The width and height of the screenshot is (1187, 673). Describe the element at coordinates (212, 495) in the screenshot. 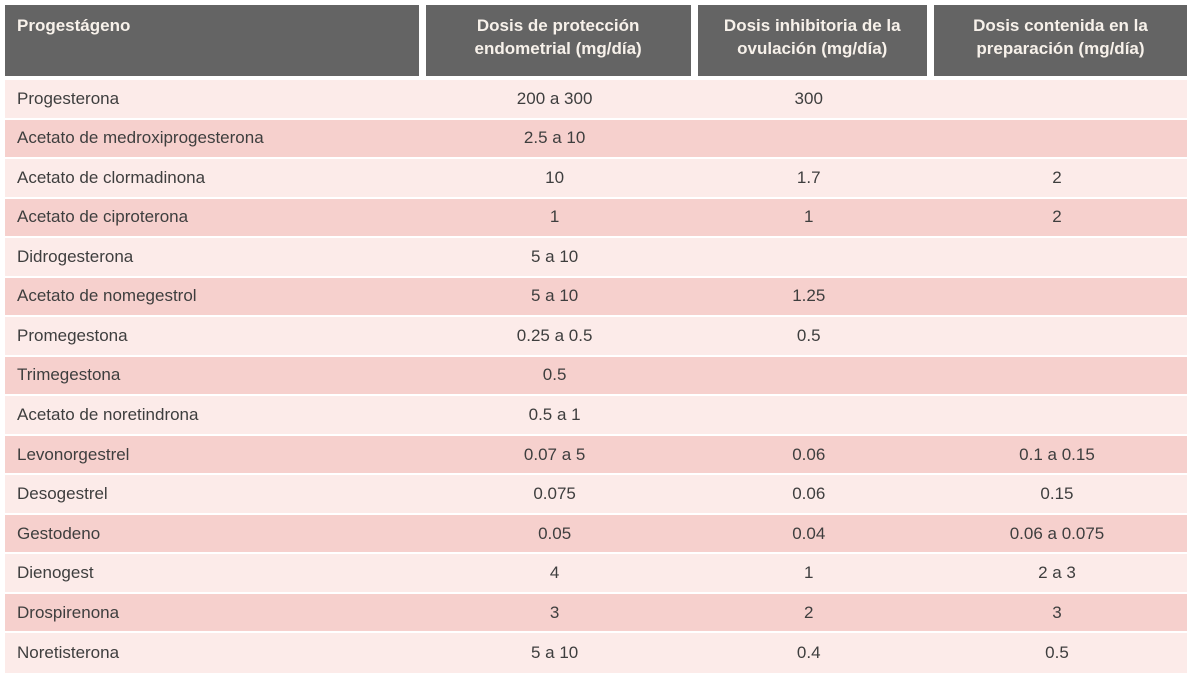

I see `progestogen-name-cell: Desogestrel` at that location.